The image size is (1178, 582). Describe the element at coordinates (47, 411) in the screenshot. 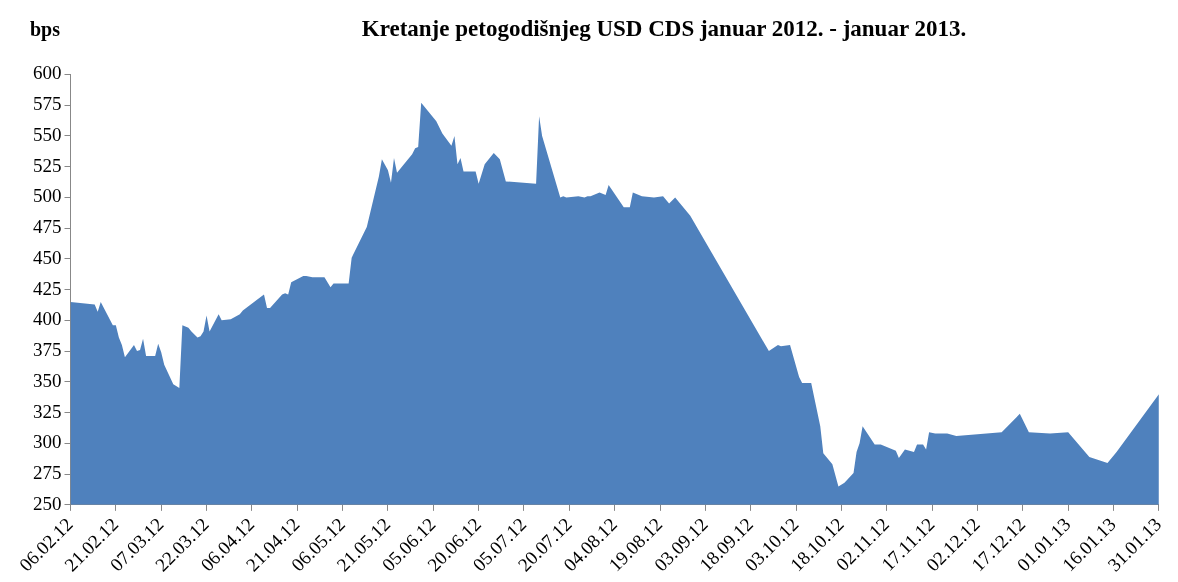

I see `y-tick-label: 325` at that location.